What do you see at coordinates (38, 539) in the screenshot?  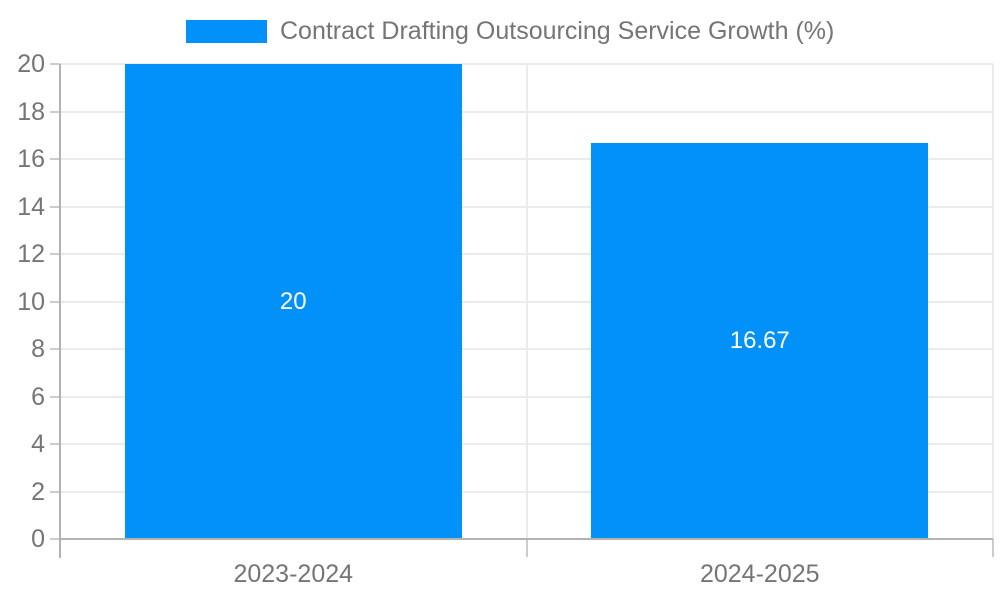 I see `y-tick-label: 0` at bounding box center [38, 539].